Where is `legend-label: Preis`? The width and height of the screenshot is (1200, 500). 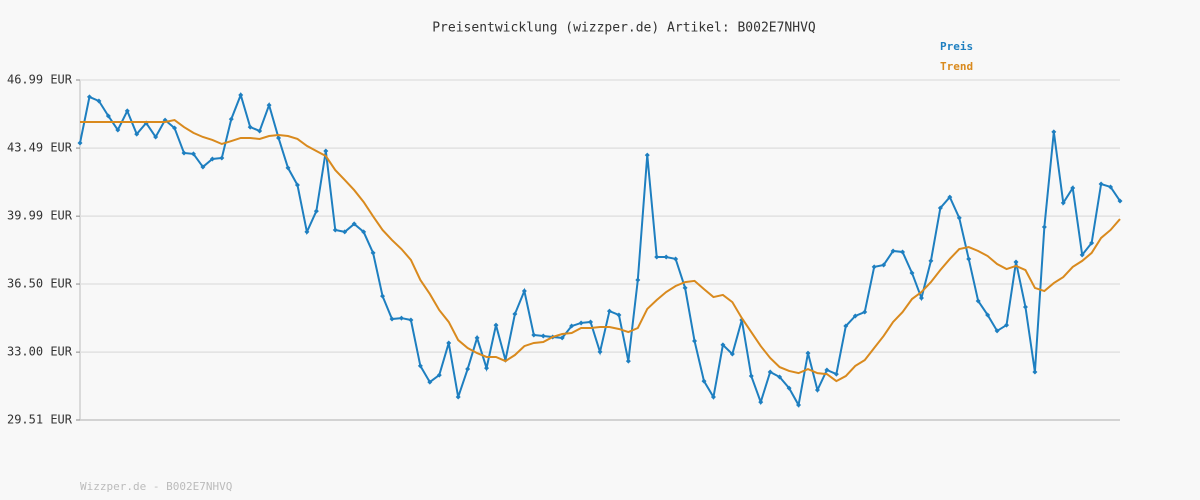
legend-label: Preis is located at coordinates (956, 46).